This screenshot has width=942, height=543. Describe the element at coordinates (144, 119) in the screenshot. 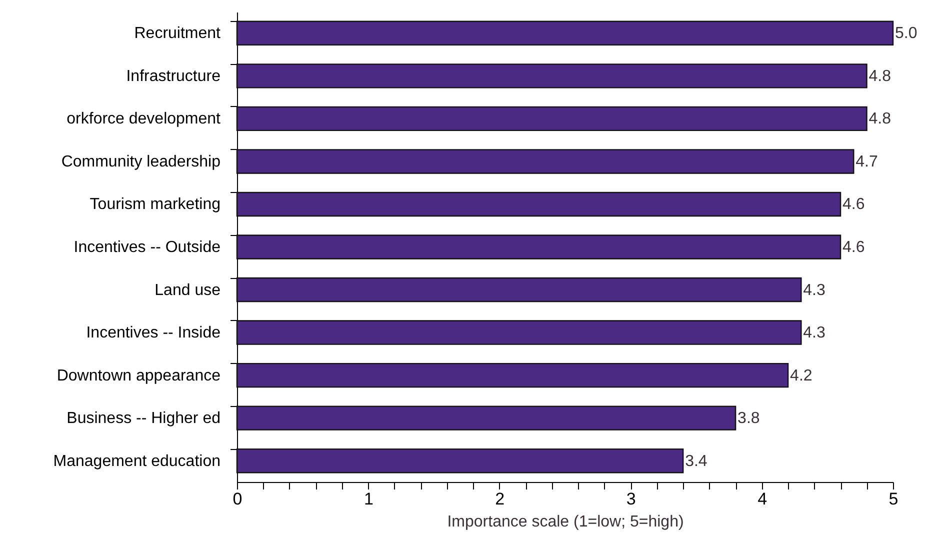

I see `y-tick-label: orkforce development` at that location.